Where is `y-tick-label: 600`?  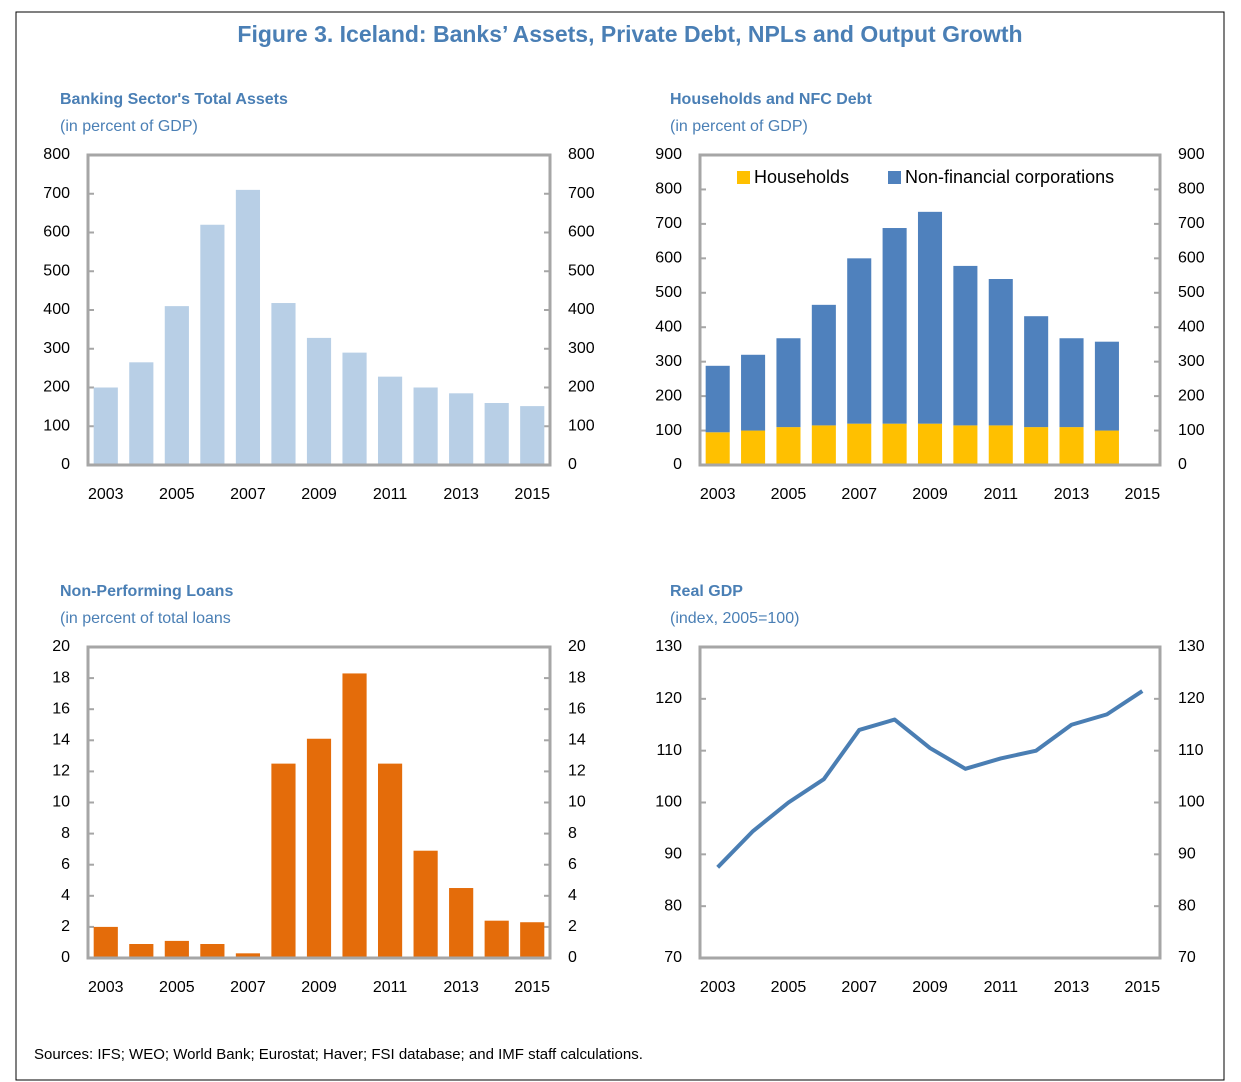
y-tick-label: 600 is located at coordinates (56, 232).